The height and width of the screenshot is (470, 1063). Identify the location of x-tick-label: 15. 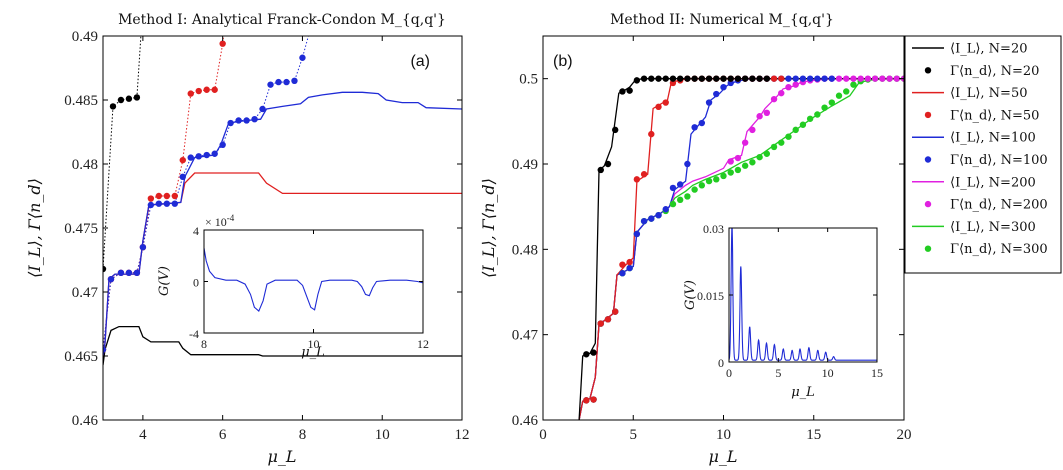
(877, 373).